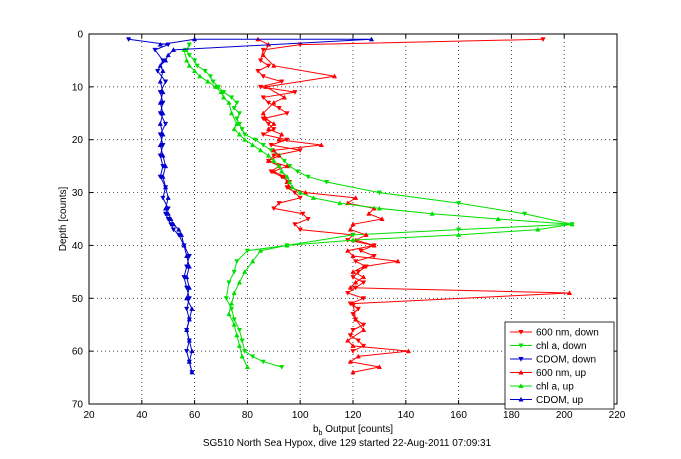 The width and height of the screenshot is (681, 459). I want to click on legend-label: CDOM, down, so click(566, 360).